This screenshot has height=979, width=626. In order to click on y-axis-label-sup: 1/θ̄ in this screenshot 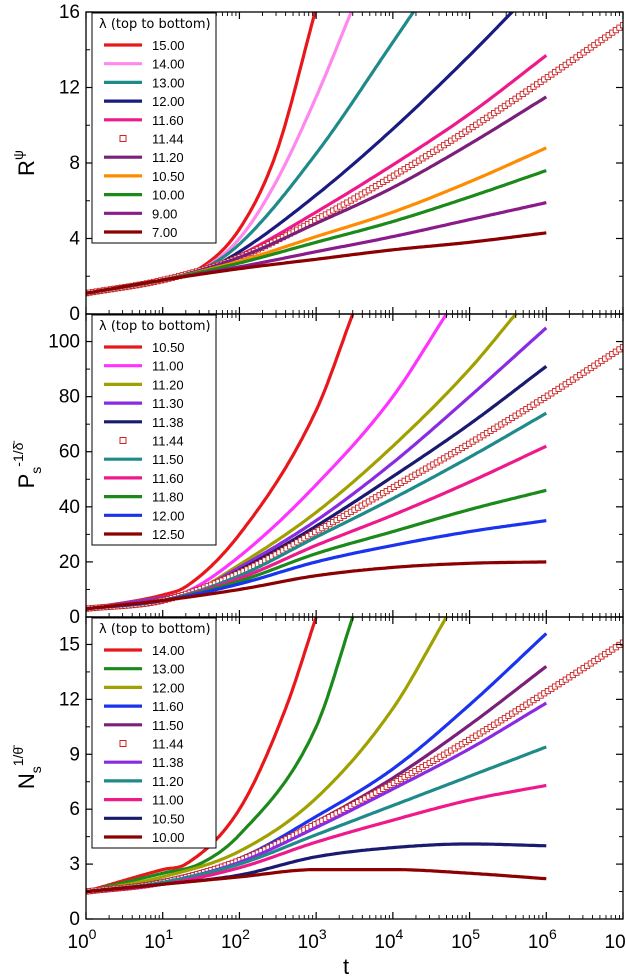, I will do `click(18, 755)`.